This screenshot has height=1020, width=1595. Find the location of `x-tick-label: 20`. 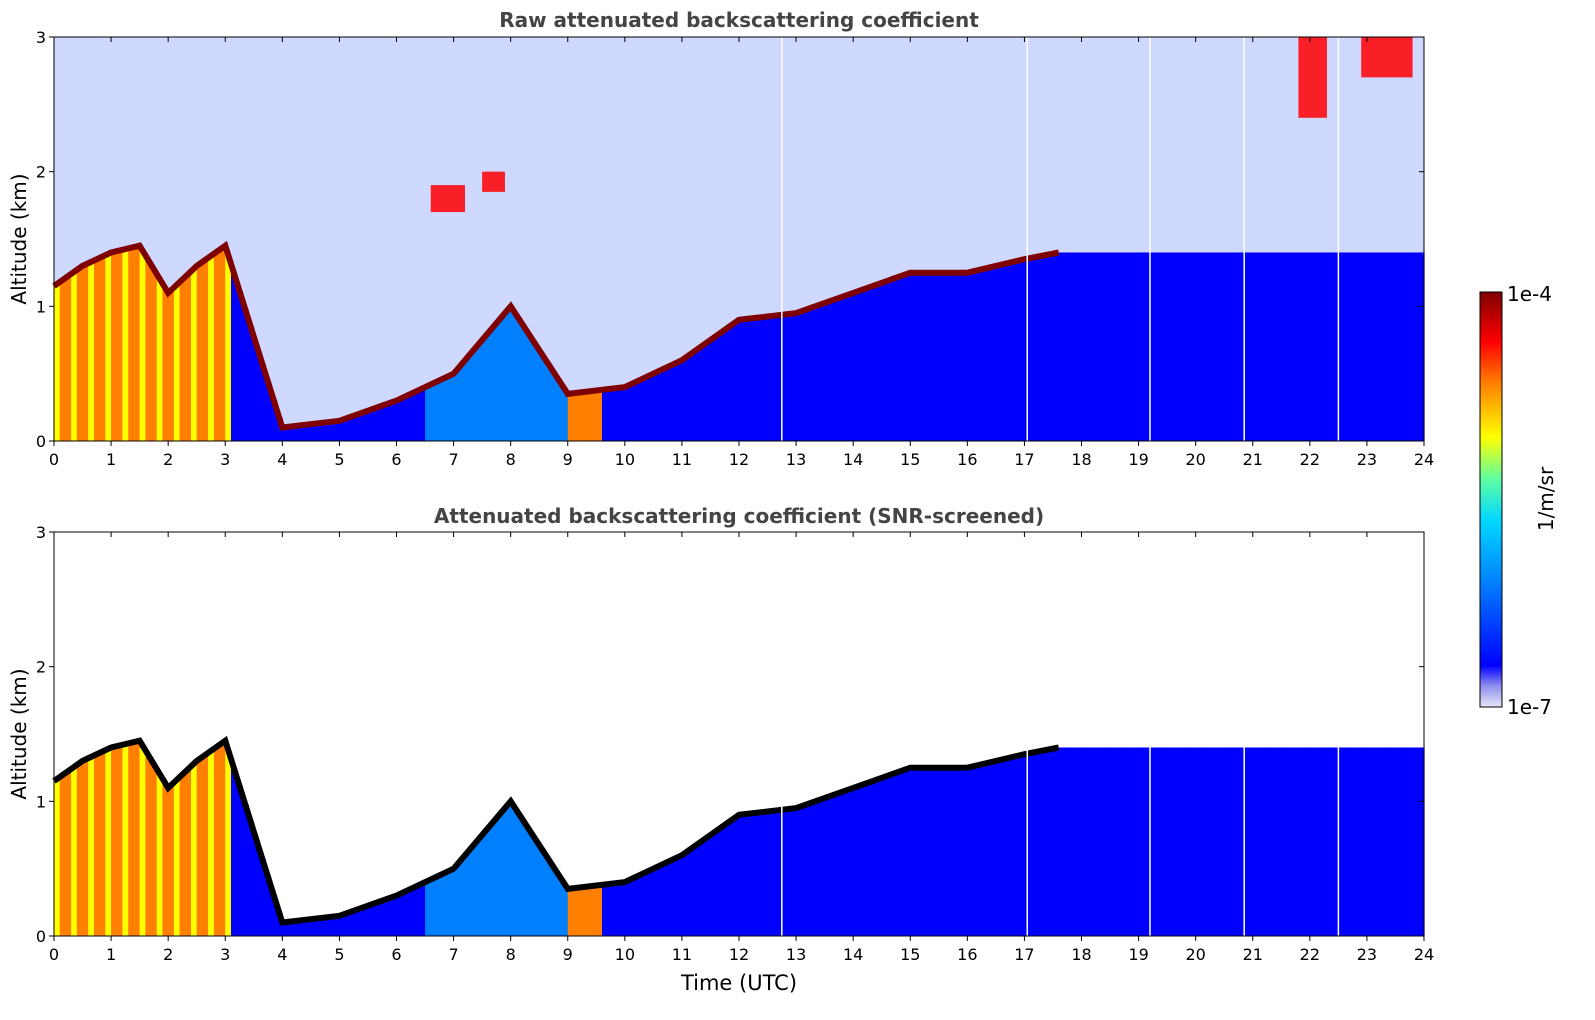

x-tick-label: 20 is located at coordinates (1195, 954).